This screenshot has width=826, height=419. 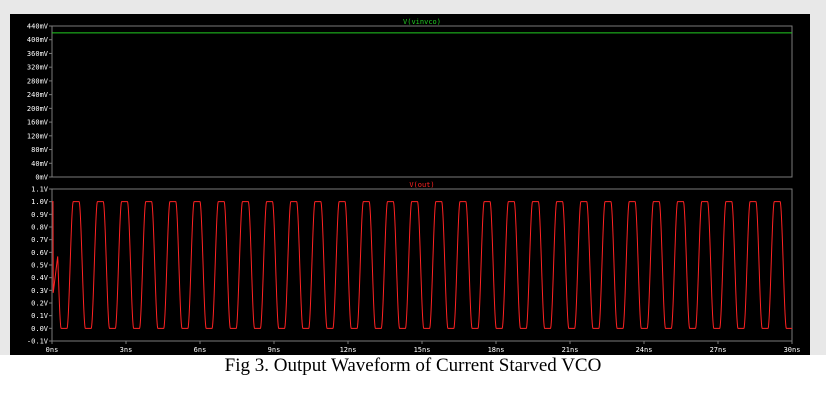 What do you see at coordinates (38, 136) in the screenshot?
I see `y-tick-label: 120mV` at bounding box center [38, 136].